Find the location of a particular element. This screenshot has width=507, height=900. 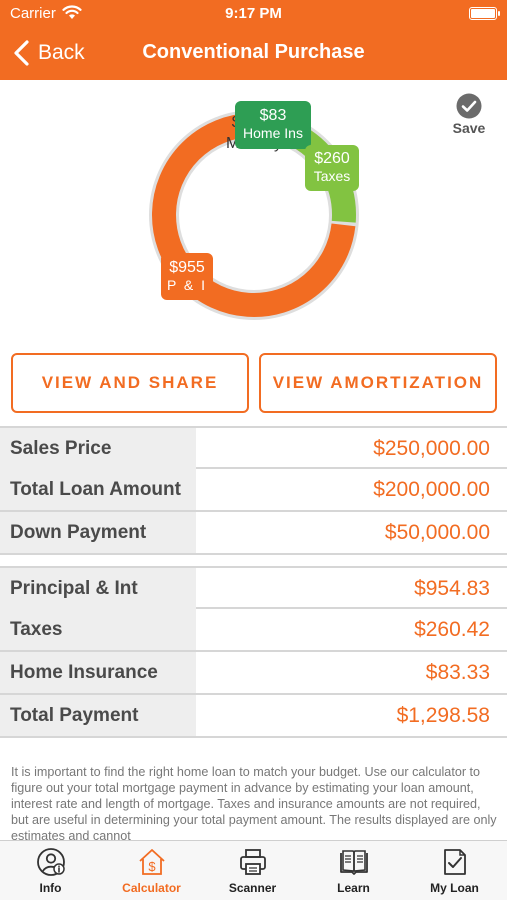

taxes-tag-label: Taxes is located at coordinates (332, 176).